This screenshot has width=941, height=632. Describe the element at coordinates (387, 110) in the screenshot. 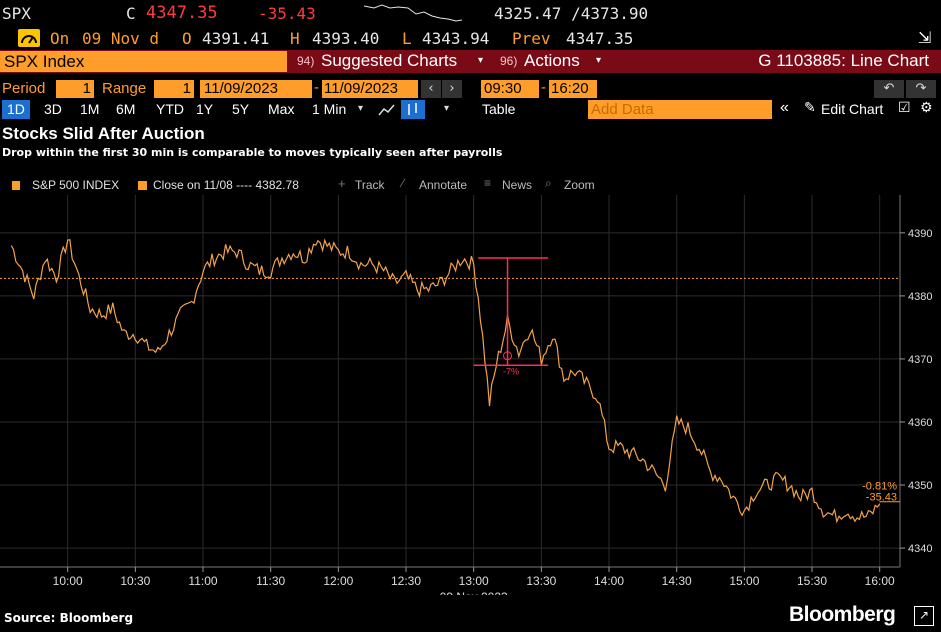

I see `line-chart-icon` at that location.